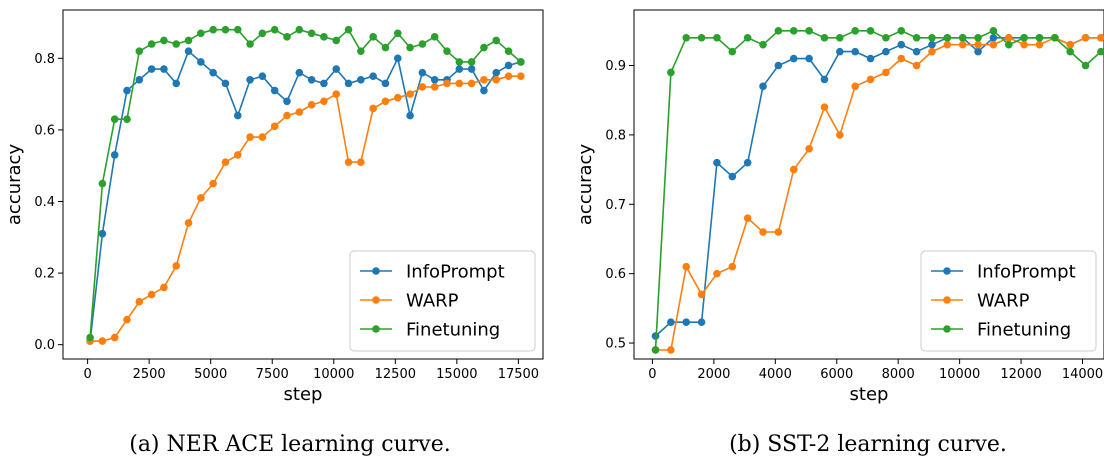 The height and width of the screenshot is (461, 1104). Describe the element at coordinates (1008, 301) in the screenshot. I see `legend-box` at that location.